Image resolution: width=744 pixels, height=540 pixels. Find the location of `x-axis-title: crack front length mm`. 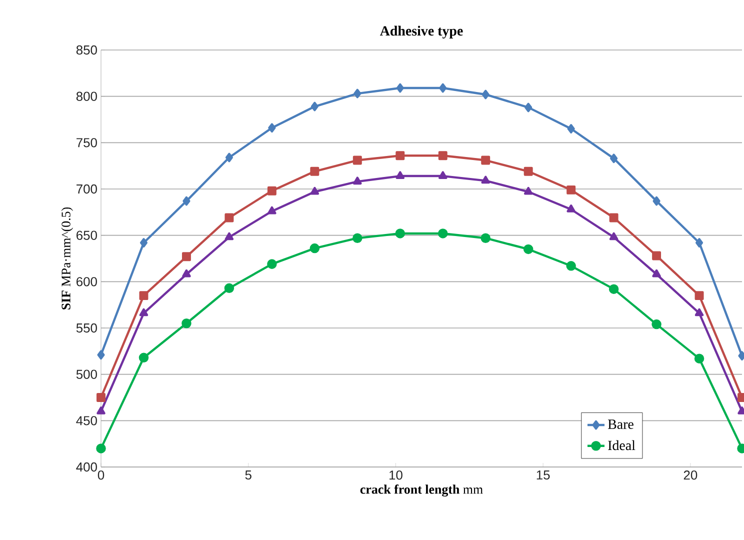

x-axis-title: crack front length mm is located at coordinates (421, 490).